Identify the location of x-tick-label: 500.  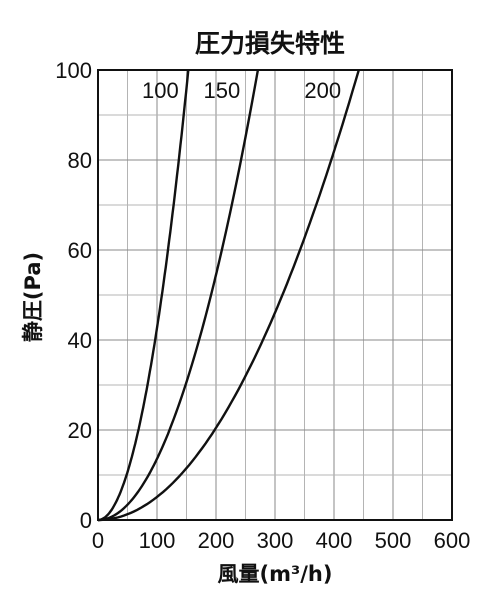
(393, 540).